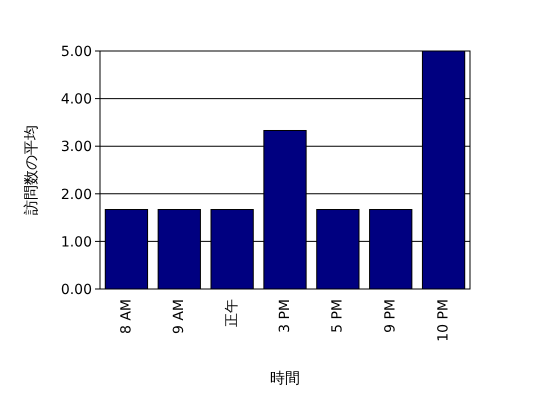  I want to click on y-tick-label: 1.00, so click(76, 242).